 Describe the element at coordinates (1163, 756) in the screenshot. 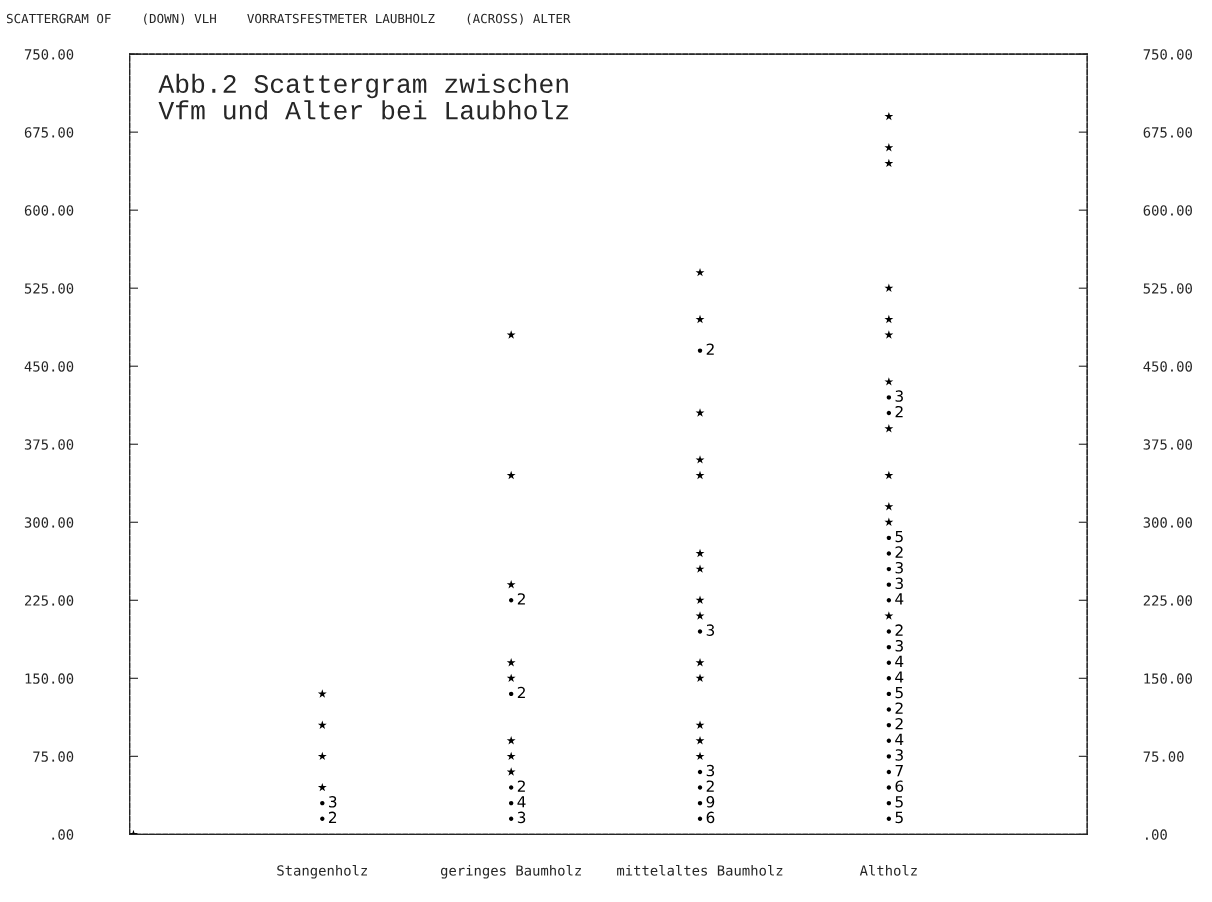

I see `y2-tick-label: 75.00` at that location.